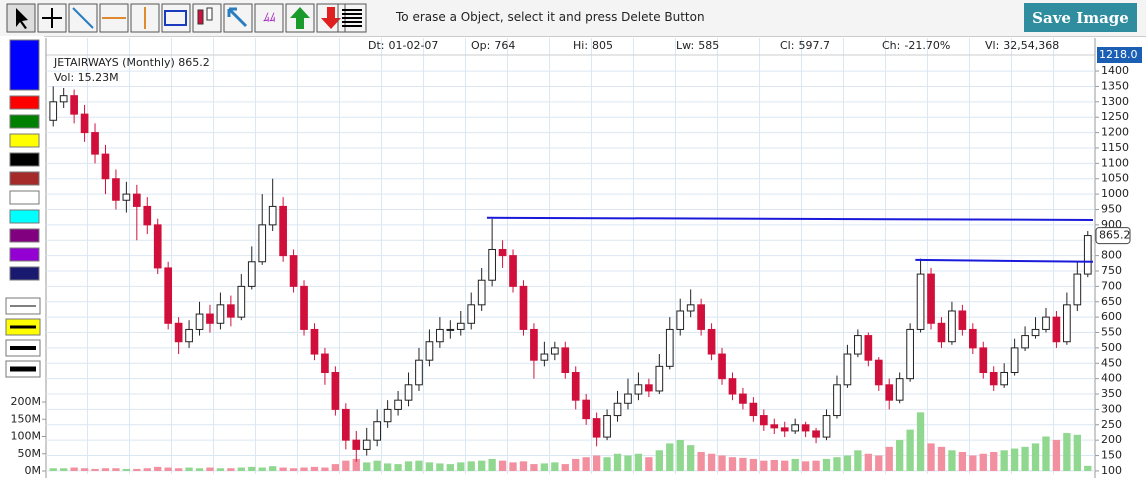 The width and height of the screenshot is (1146, 478). What do you see at coordinates (1080, 17) in the screenshot?
I see `save-image-button: Save Image` at bounding box center [1080, 17].